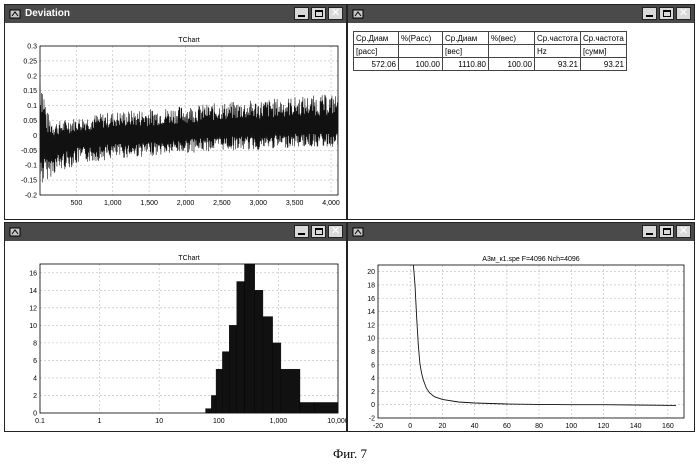  What do you see at coordinates (188, 40) in the screenshot?
I see `chart-title: TChart` at bounding box center [188, 40].